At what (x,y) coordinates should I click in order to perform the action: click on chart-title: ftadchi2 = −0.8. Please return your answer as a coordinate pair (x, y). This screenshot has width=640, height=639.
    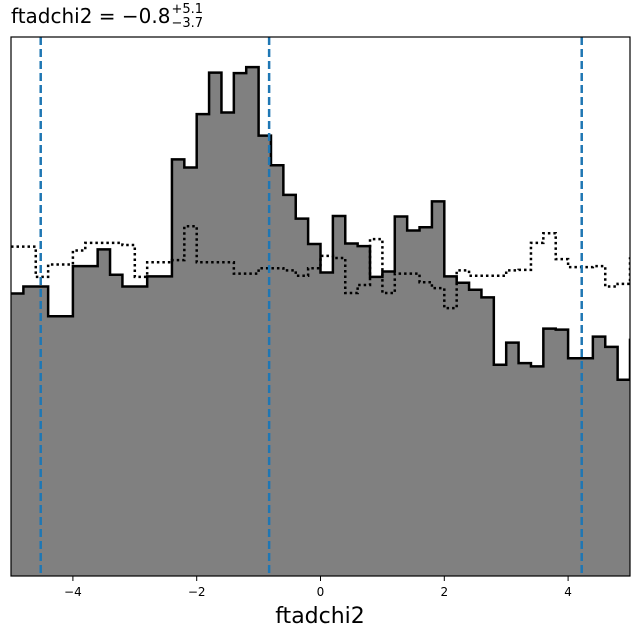
    Looking at the image, I should click on (91, 16).